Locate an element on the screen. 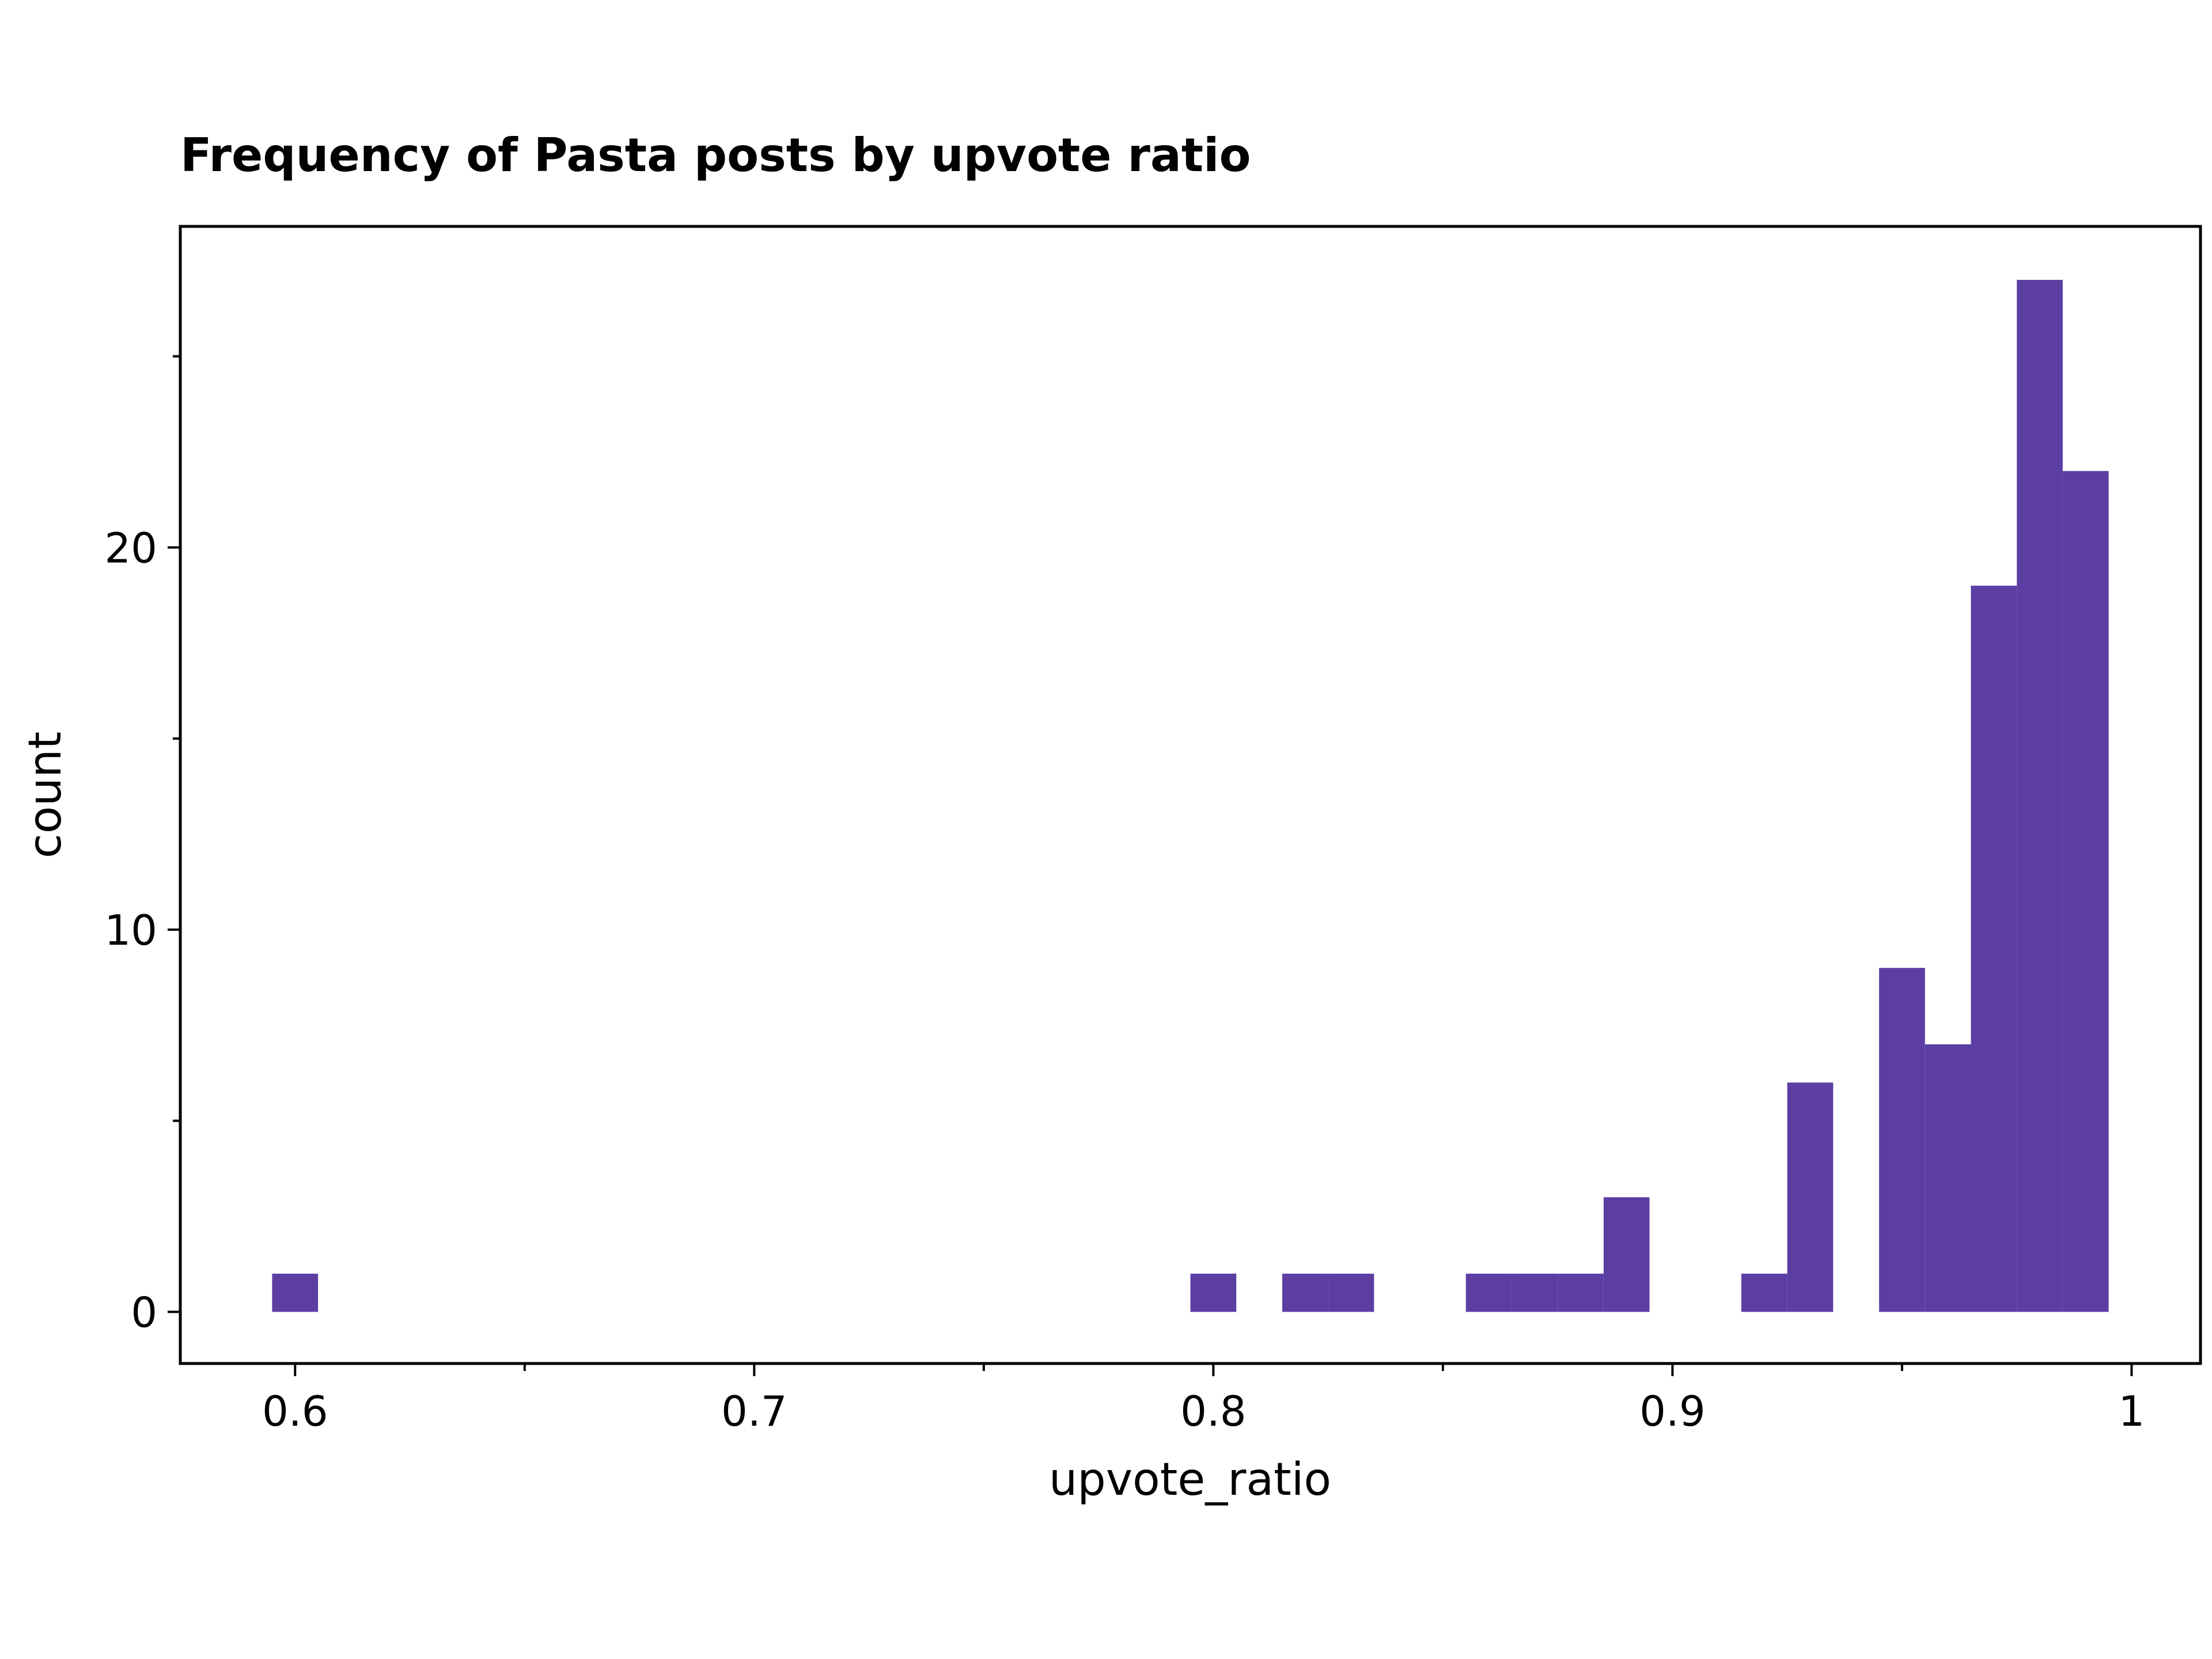 This screenshot has height=1659, width=2212. x-tick-label-3: 0.9 is located at coordinates (1672, 1411).